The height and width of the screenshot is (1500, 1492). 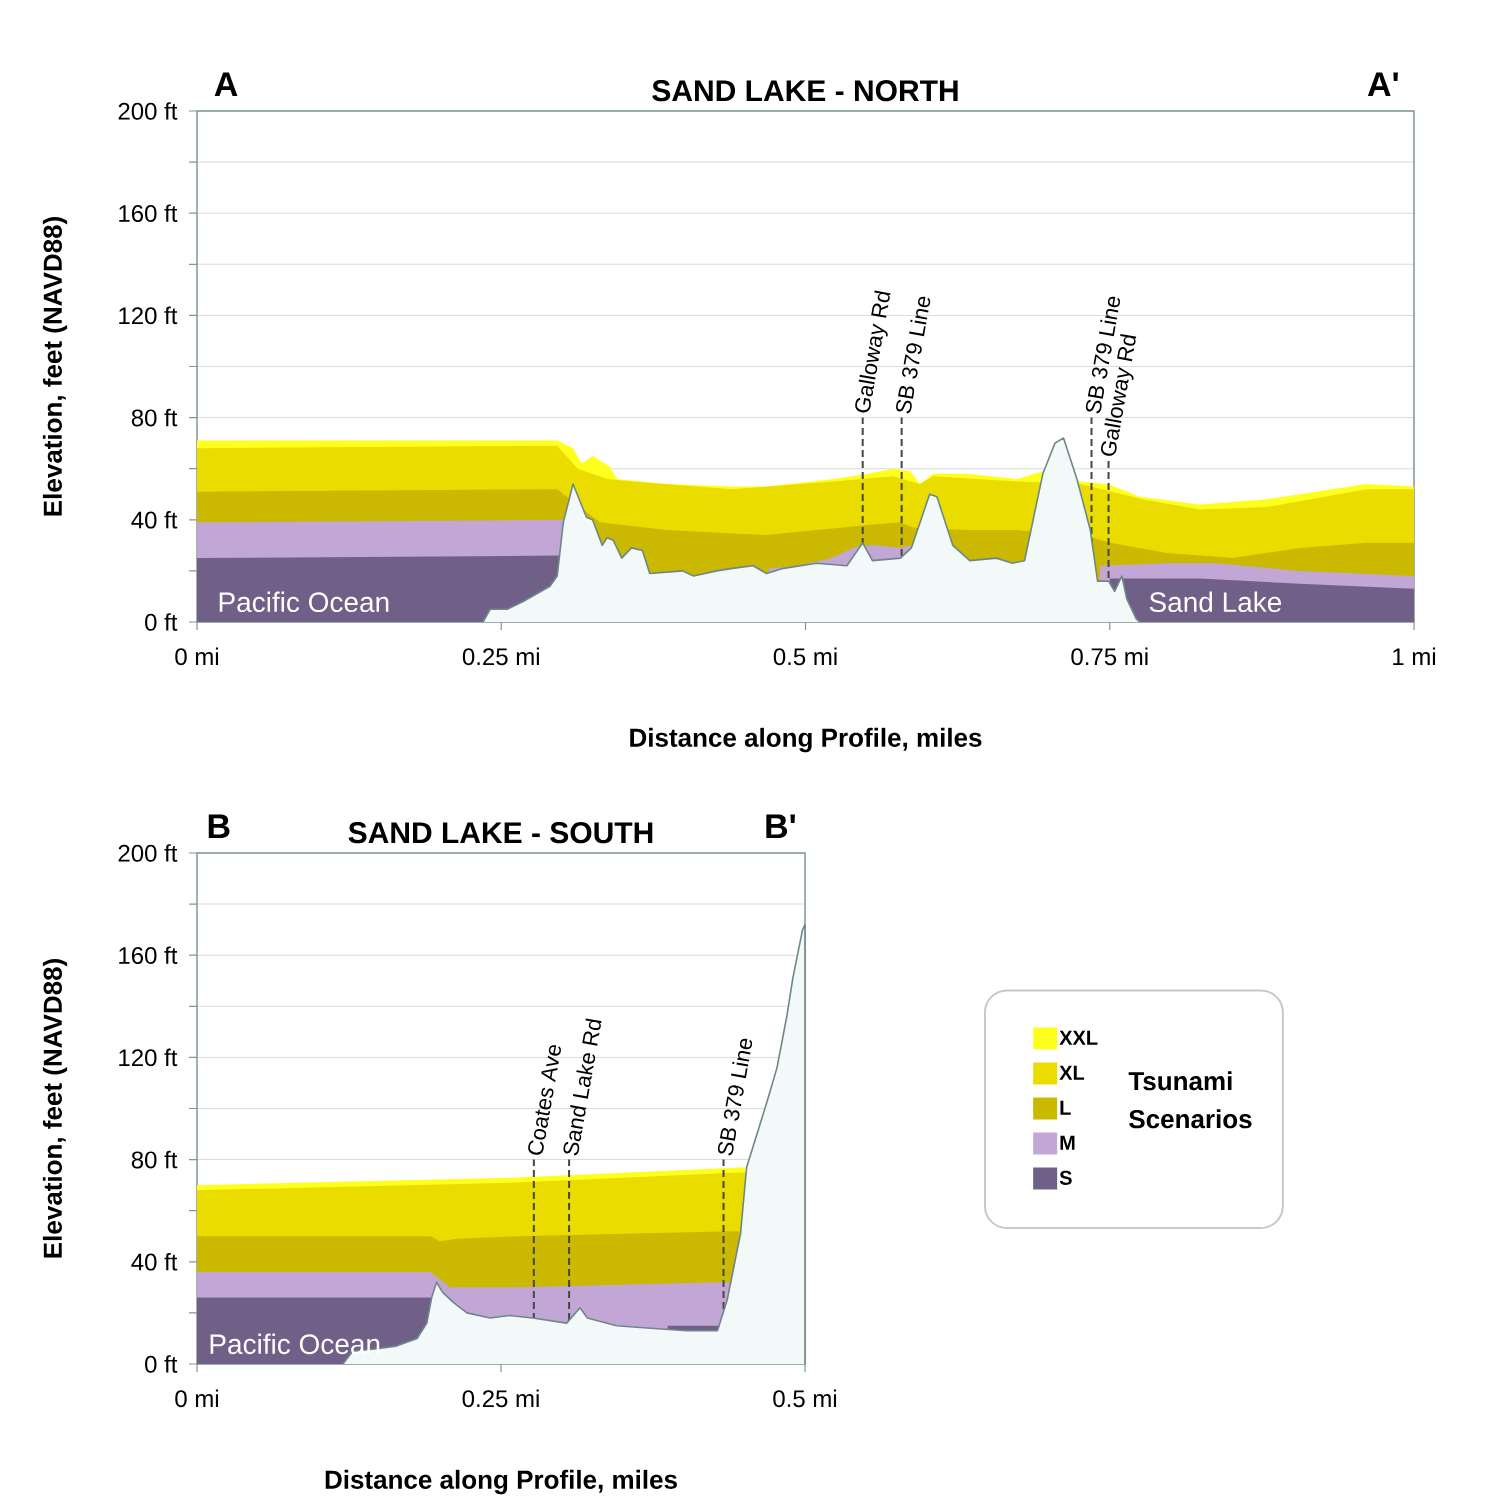 What do you see at coordinates (1065, 1177) in the screenshot?
I see `legend-label: S` at bounding box center [1065, 1177].